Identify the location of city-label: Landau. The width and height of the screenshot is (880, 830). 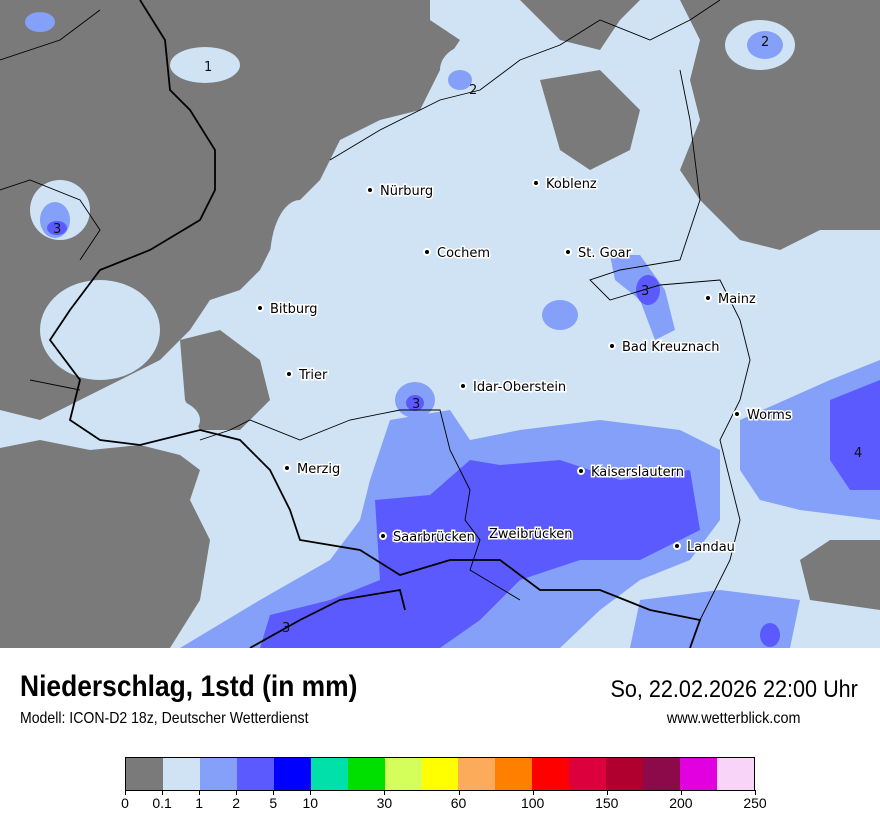
(711, 547).